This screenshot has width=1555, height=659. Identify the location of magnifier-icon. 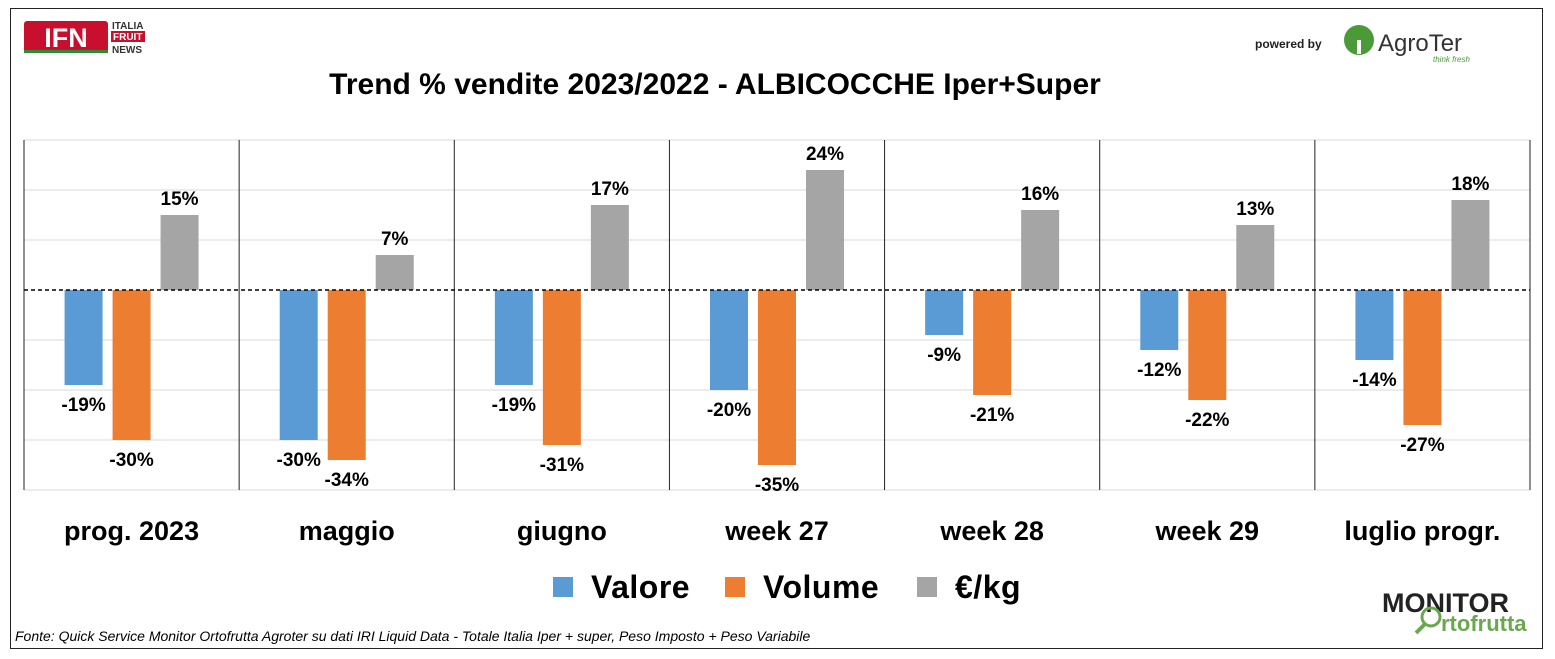
(1431, 617).